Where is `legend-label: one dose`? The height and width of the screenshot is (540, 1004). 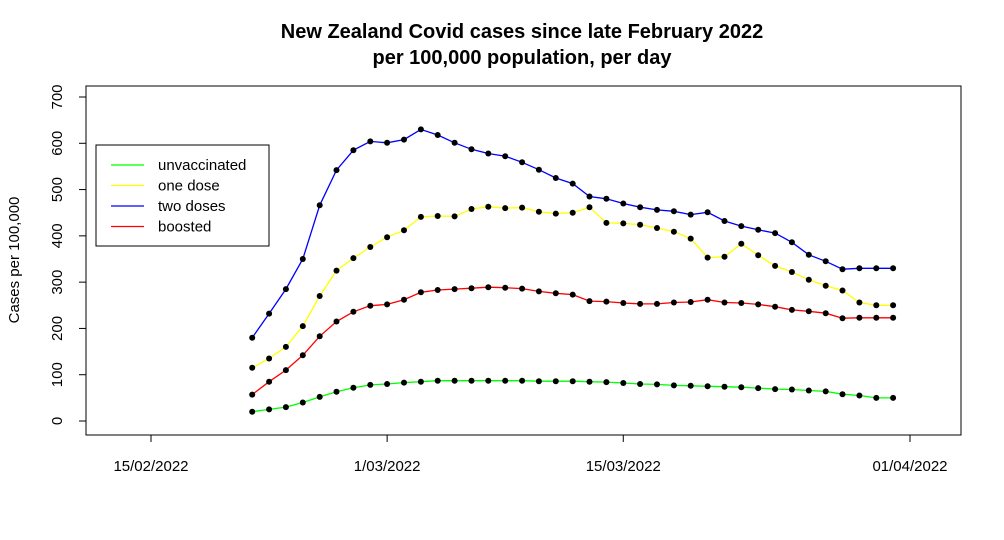
legend-label: one dose is located at coordinates (189, 186).